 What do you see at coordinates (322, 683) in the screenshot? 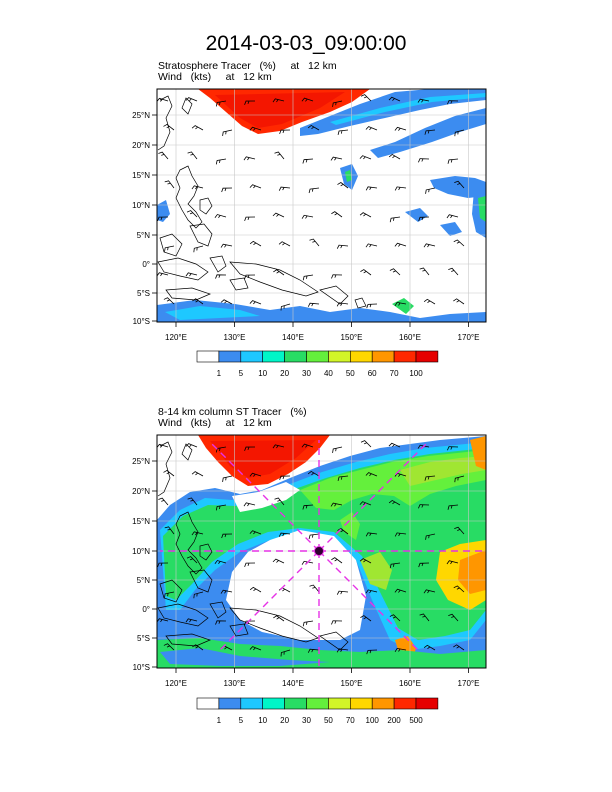
I see `panel2-lon-labels: 120°E 130°E 140°E 150°E 160°E 170°E` at bounding box center [322, 683].